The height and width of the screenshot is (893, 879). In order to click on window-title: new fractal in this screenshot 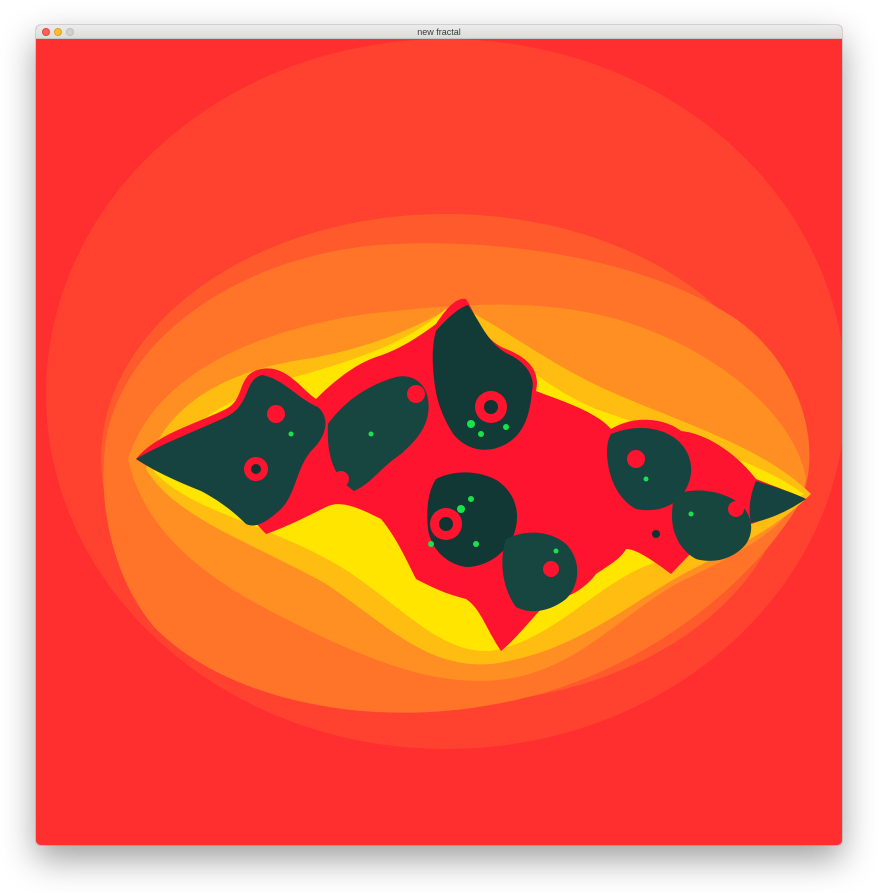, I will do `click(439, 32)`.